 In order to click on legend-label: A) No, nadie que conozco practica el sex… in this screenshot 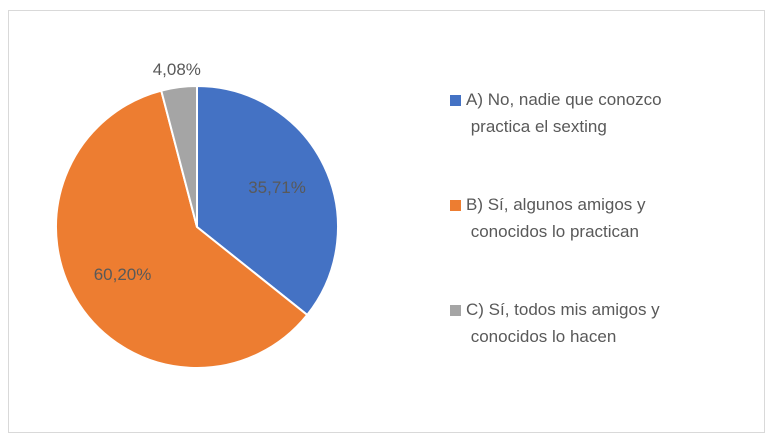, I will do `click(564, 113)`.